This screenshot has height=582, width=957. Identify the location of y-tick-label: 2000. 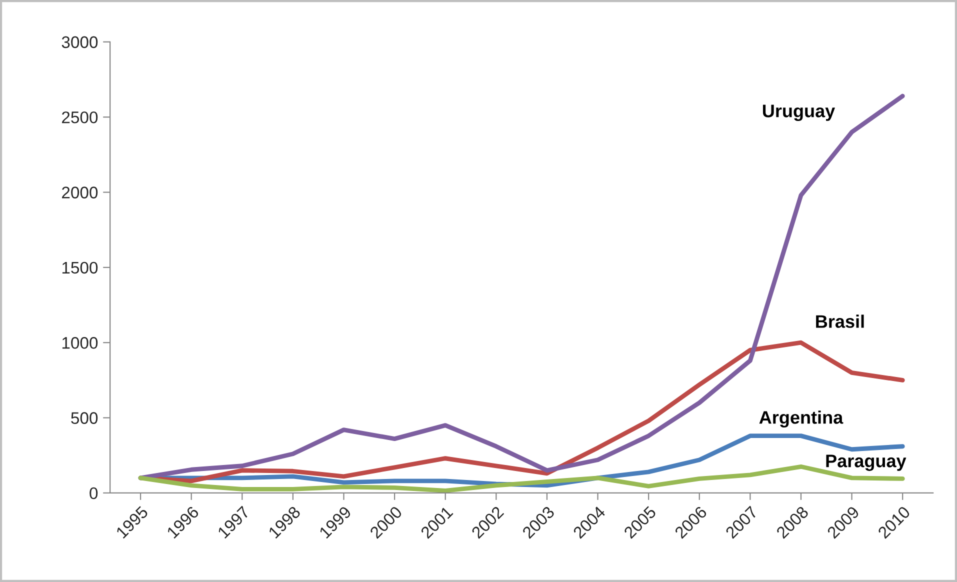
(80, 192).